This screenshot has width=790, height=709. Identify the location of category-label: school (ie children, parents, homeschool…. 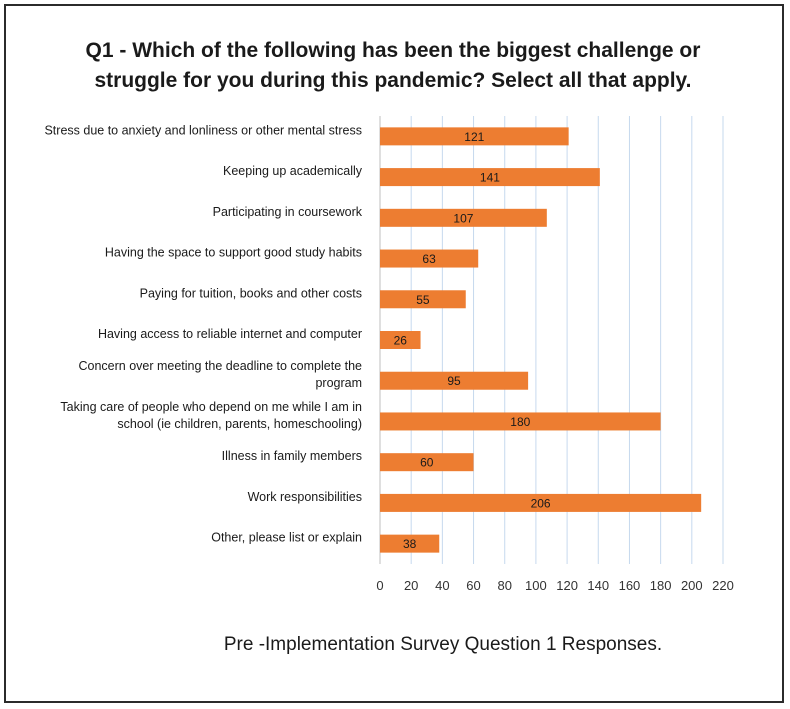
(239, 424).